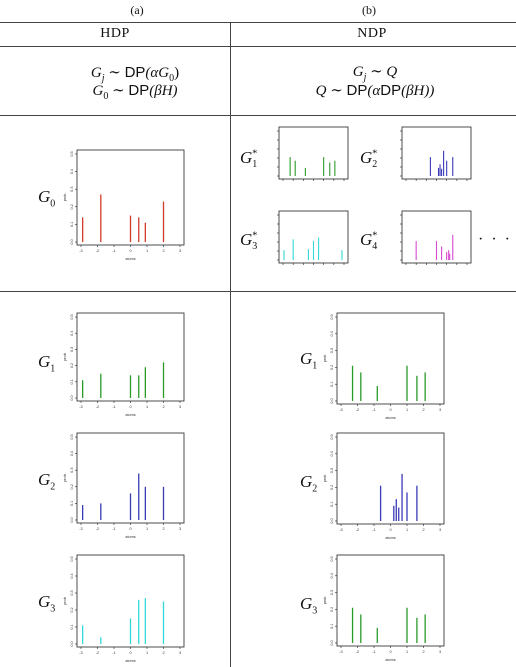 Image resolution: width=516 pixels, height=667 pixels. I want to click on label-hdp-G2: G2, so click(47, 481).